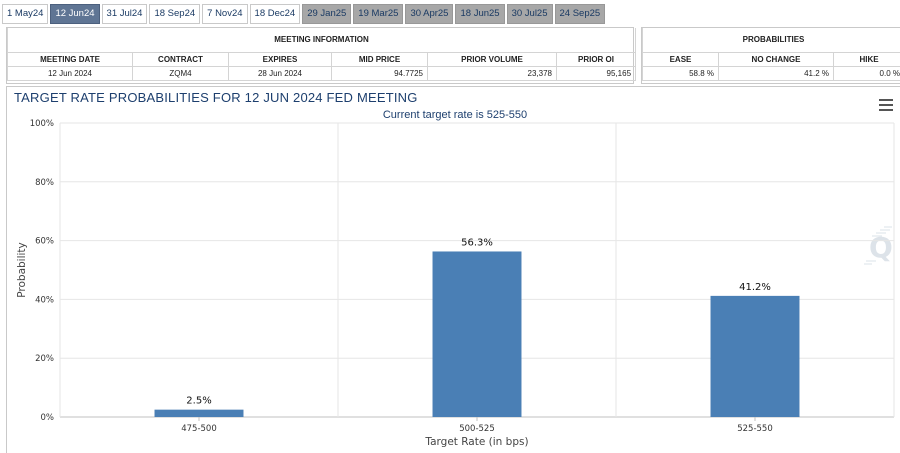  Describe the element at coordinates (379, 59) in the screenshot. I see `mid-price-header: MID PRICE` at that location.